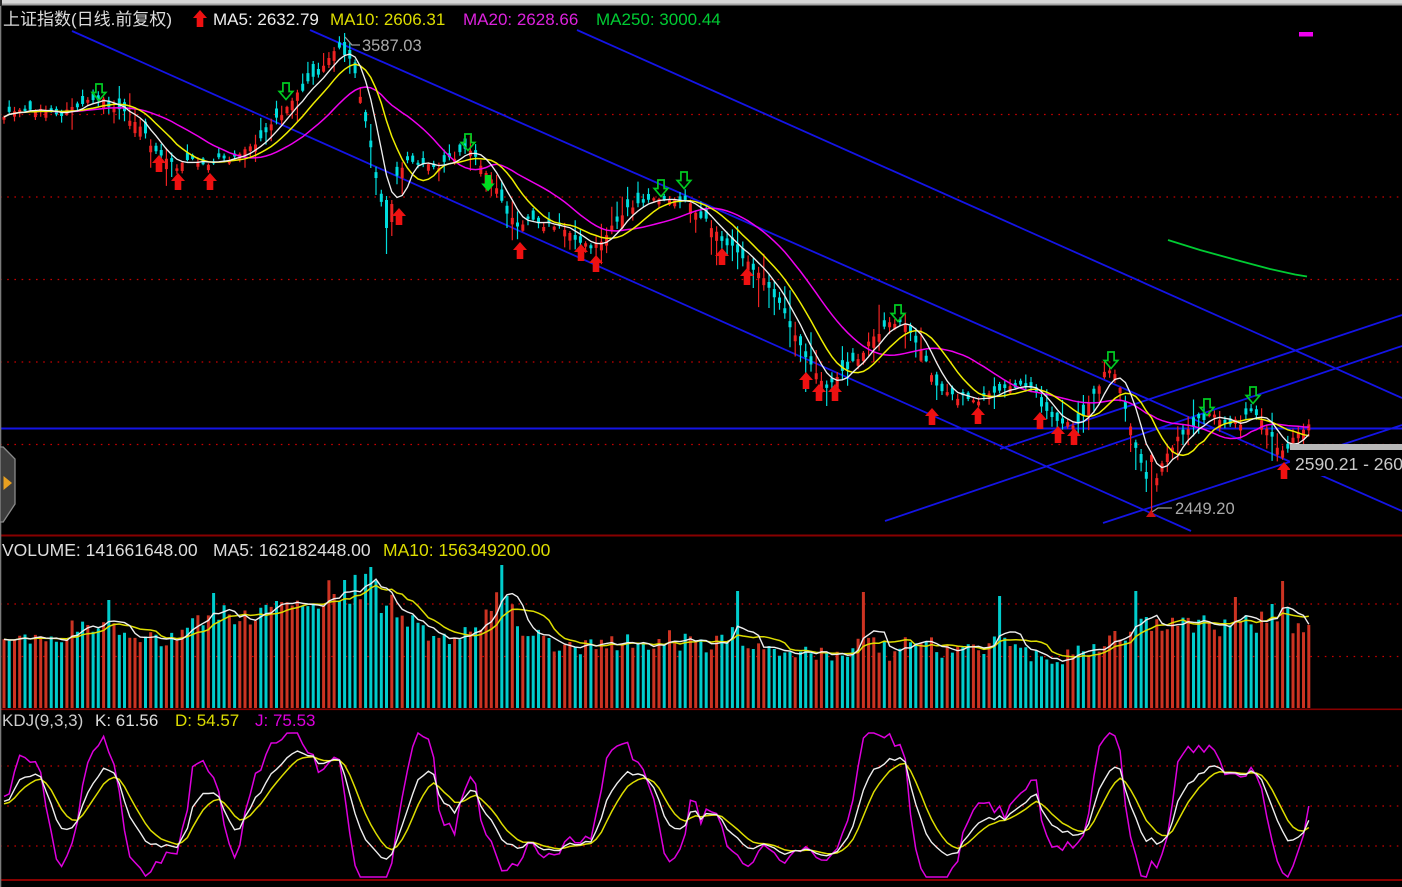 Image resolution: width=1402 pixels, height=887 pixels. What do you see at coordinates (467, 550) in the screenshot?
I see `svg-text: MA10: 156349200.00` at bounding box center [467, 550].